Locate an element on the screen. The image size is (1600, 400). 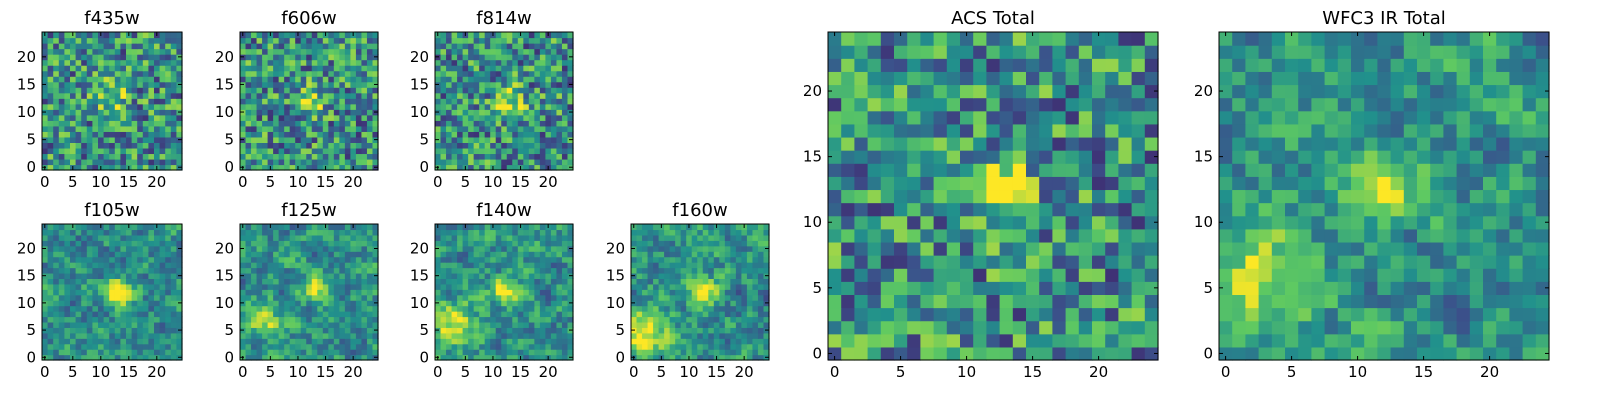
y-tick-label: 0 is located at coordinates (31, 357).